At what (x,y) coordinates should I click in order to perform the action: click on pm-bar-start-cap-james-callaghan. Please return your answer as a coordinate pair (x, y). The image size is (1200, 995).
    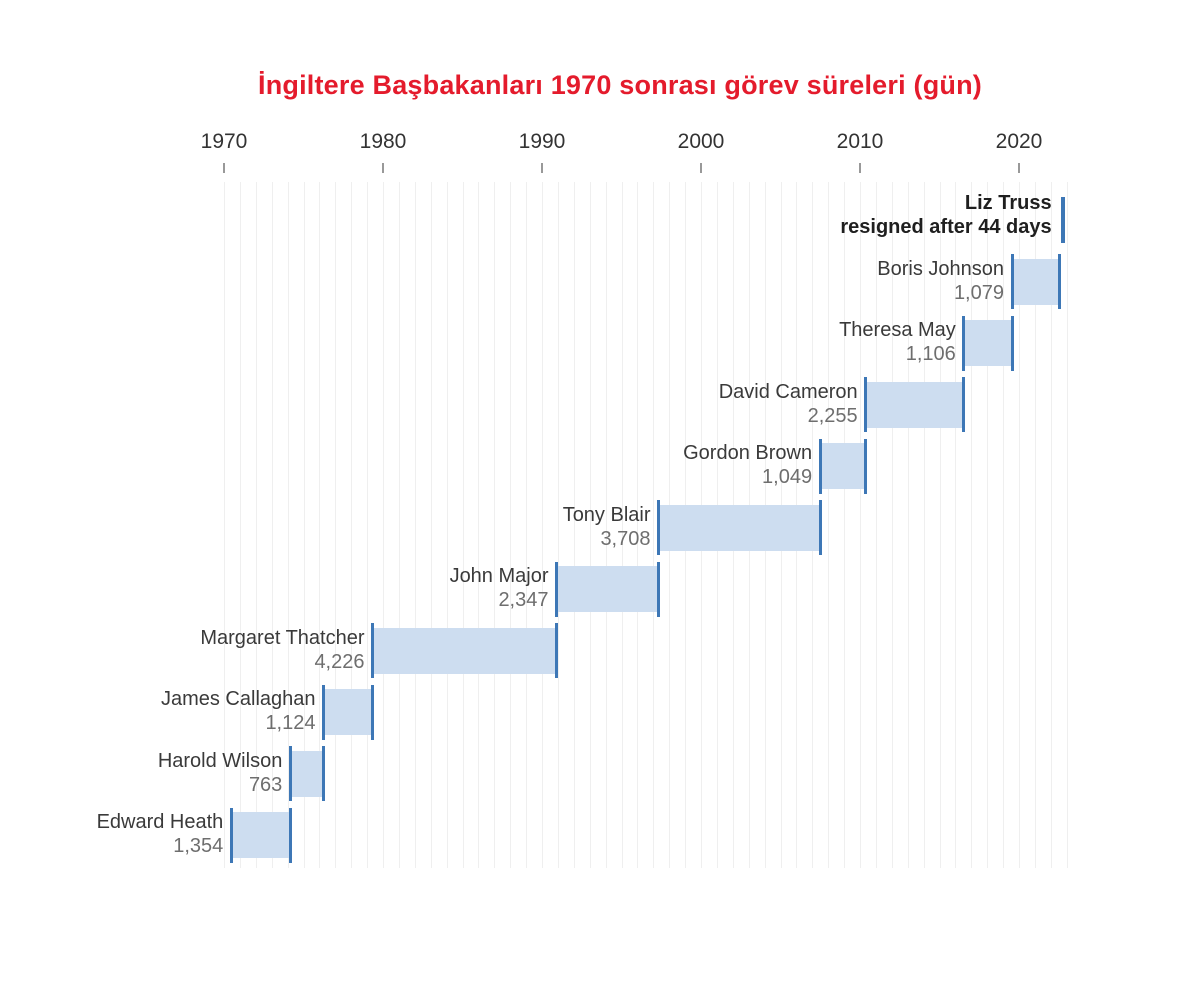
    Looking at the image, I should click on (323, 712).